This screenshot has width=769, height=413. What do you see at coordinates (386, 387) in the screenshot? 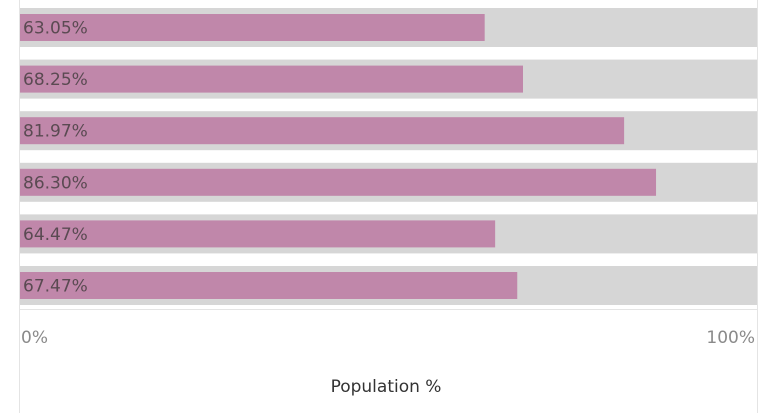
I see `x-axis-title: Population %` at bounding box center [386, 387].